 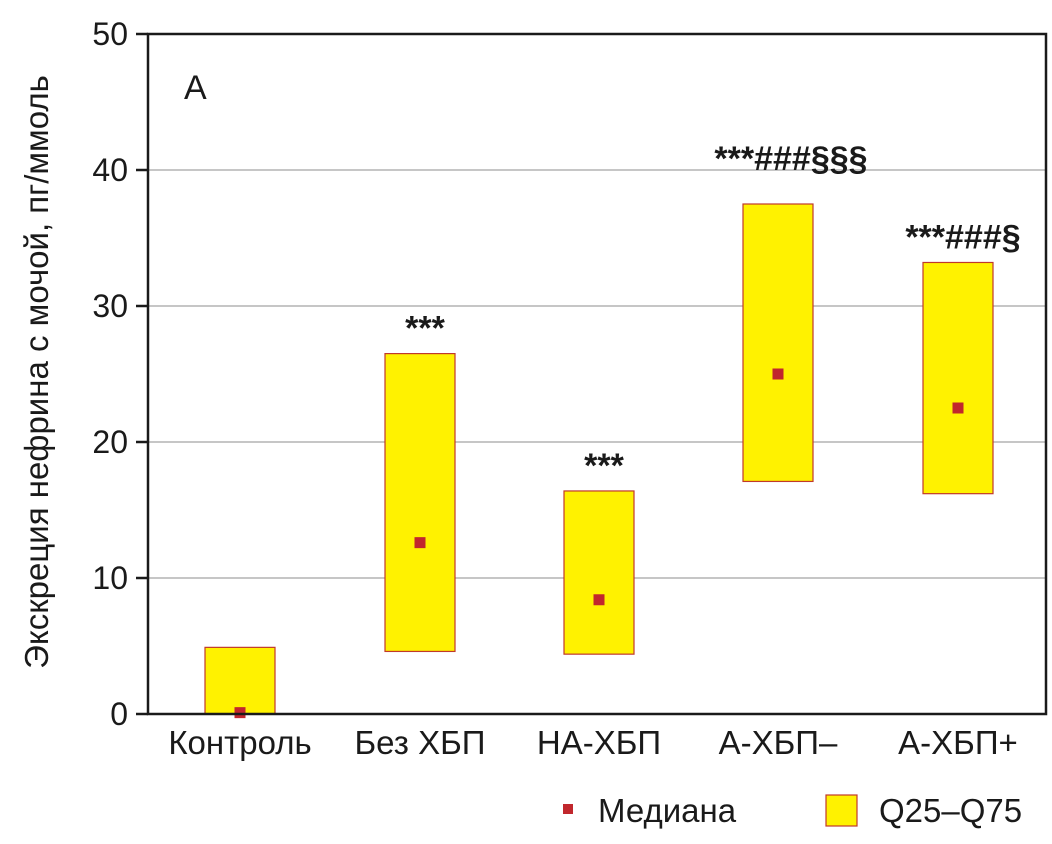 I want to click on category-label: Контроль, so click(x=239, y=742).